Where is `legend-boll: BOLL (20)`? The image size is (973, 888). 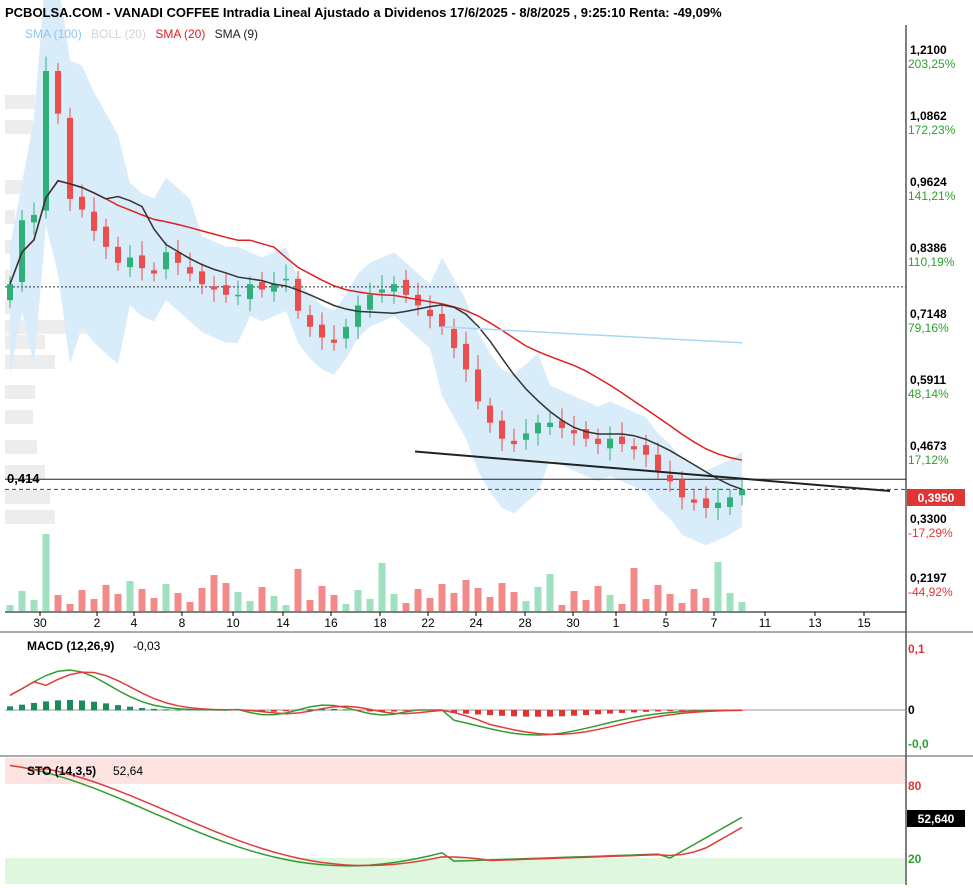
legend-boll: BOLL (20) is located at coordinates (118, 34).